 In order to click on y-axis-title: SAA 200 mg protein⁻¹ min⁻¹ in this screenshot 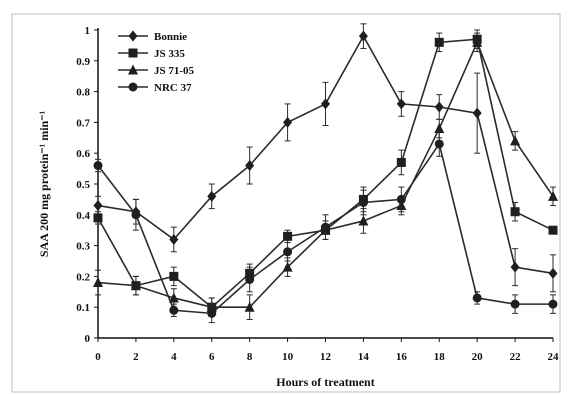, I will do `click(44, 183)`.